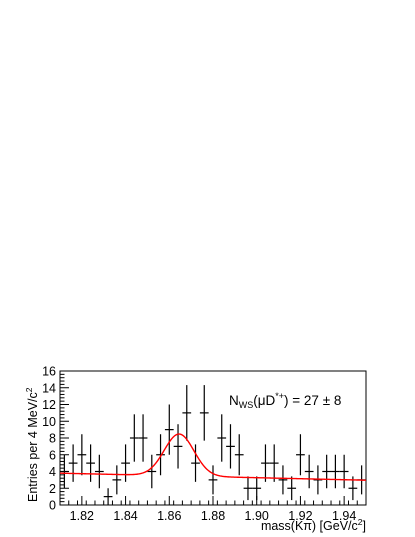  I want to click on annotation-prefix: N, so click(234, 400).